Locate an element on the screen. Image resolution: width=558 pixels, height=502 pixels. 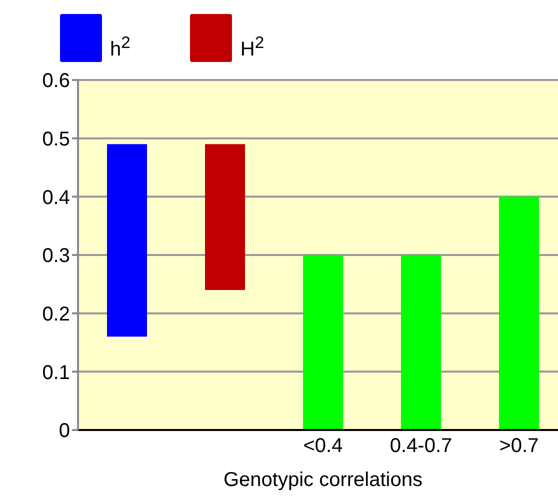
x-tick-label: 0.4-0.7 is located at coordinates (421, 446).